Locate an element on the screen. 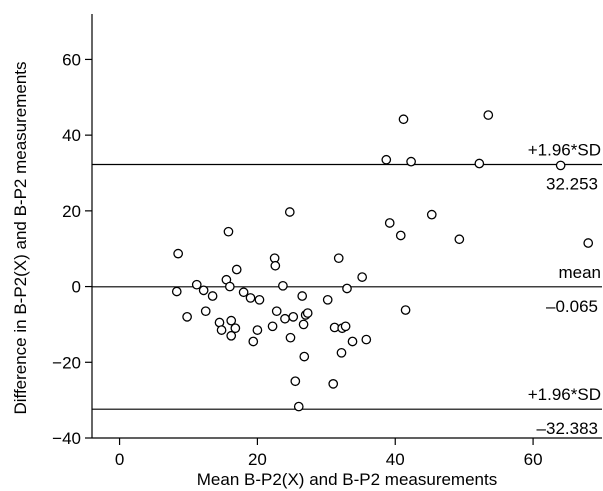  y-axis-ticks: −40 −20 0 20 40 60 is located at coordinates (72, 249).